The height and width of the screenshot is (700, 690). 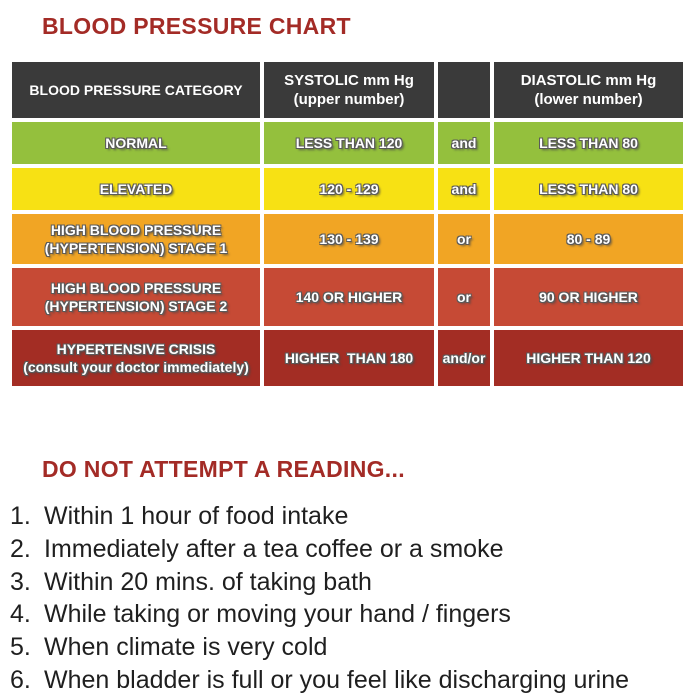 I want to click on header-systolic-line1: SYSTOLIC mm Hg, so click(x=349, y=80).